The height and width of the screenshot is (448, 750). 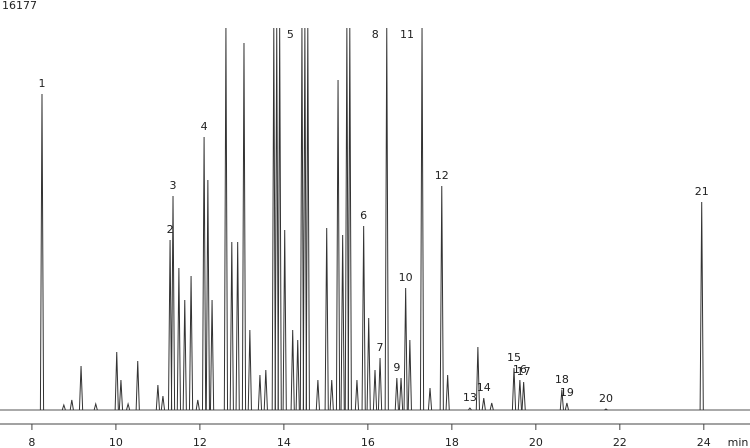 I want to click on peak-label: 12, so click(x=442, y=175).